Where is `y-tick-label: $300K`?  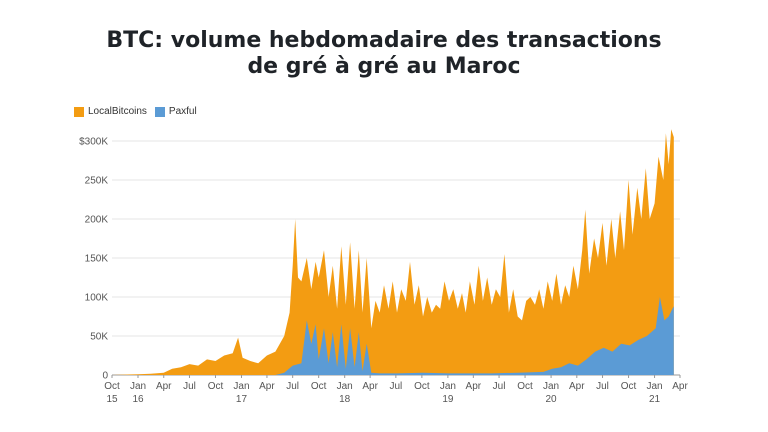 y-tick-label: $300K is located at coordinates (93, 142).